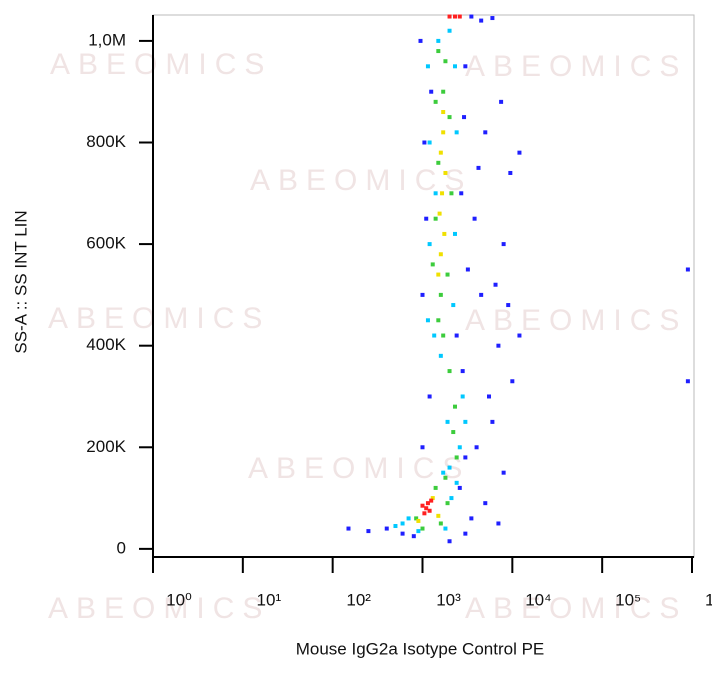 This screenshot has width=712, height=682. Describe the element at coordinates (121, 547) in the screenshot. I see `y-tick-label: 0` at that location.